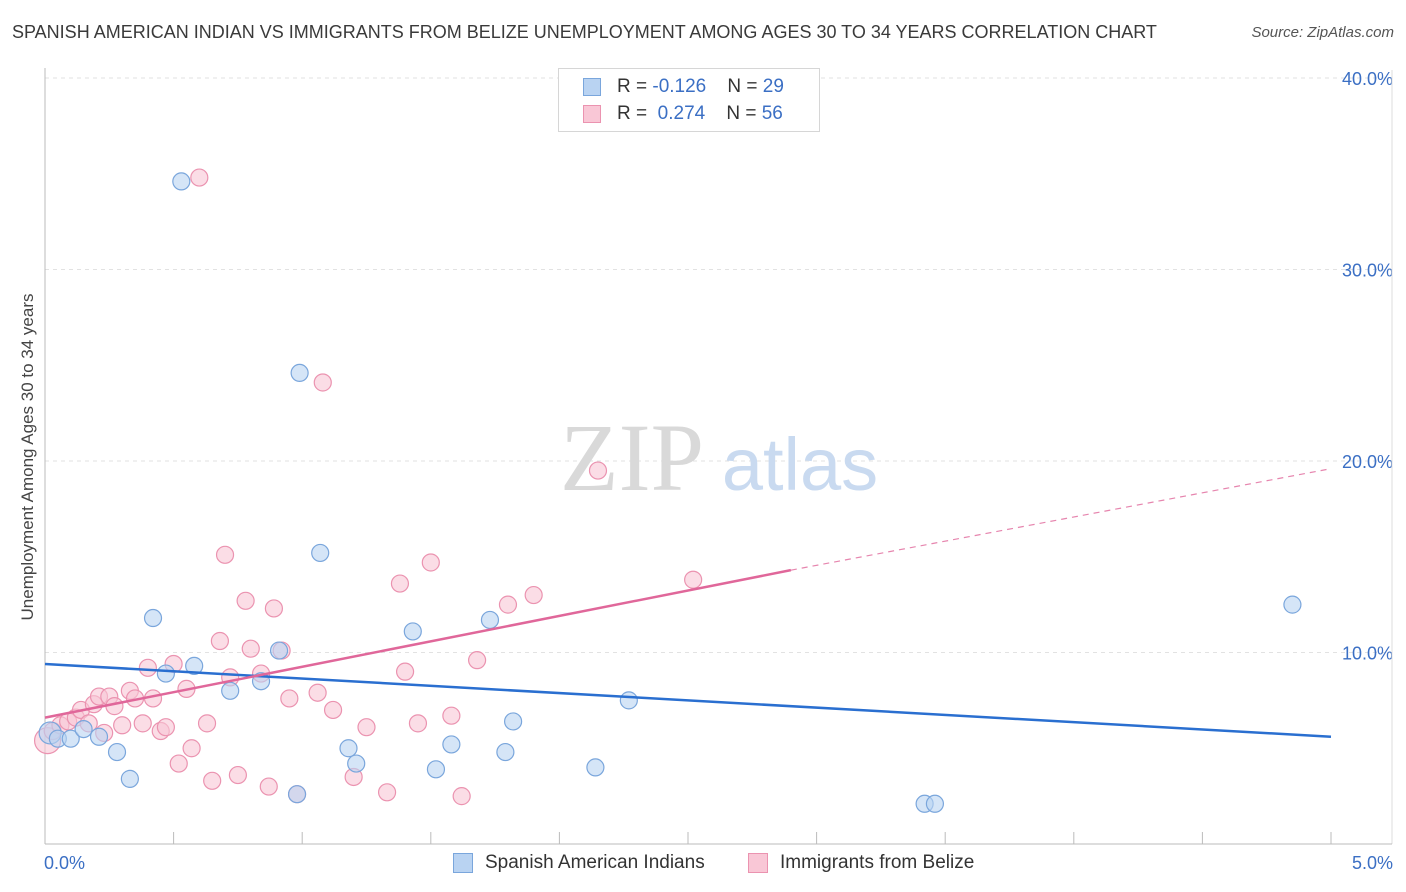 This screenshot has height=892, width=1406. Describe the element at coordinates (1367, 79) in the screenshot. I see `y-tick-label: 40.0%` at that location.